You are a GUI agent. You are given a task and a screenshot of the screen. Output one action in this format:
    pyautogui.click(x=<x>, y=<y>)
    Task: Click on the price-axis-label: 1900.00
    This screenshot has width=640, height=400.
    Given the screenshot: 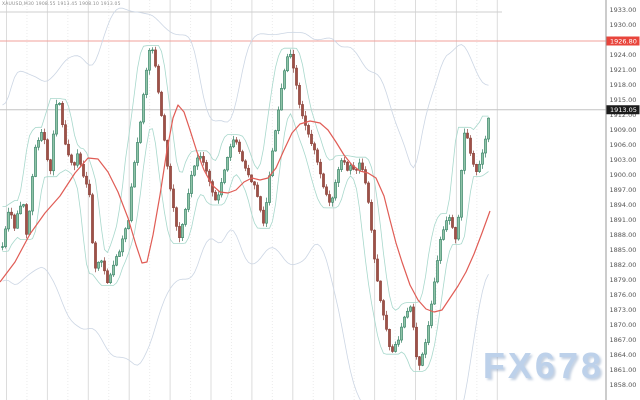 What is the action you would take?
    pyautogui.click(x=623, y=175)
    